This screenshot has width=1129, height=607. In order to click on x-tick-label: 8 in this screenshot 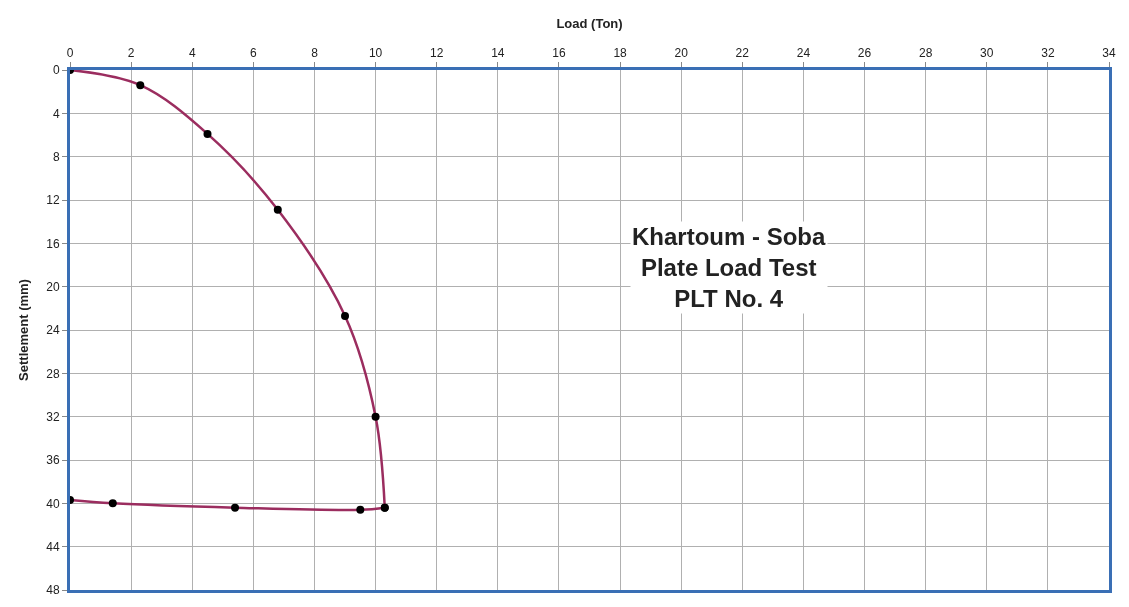, I will do `click(315, 53)`.